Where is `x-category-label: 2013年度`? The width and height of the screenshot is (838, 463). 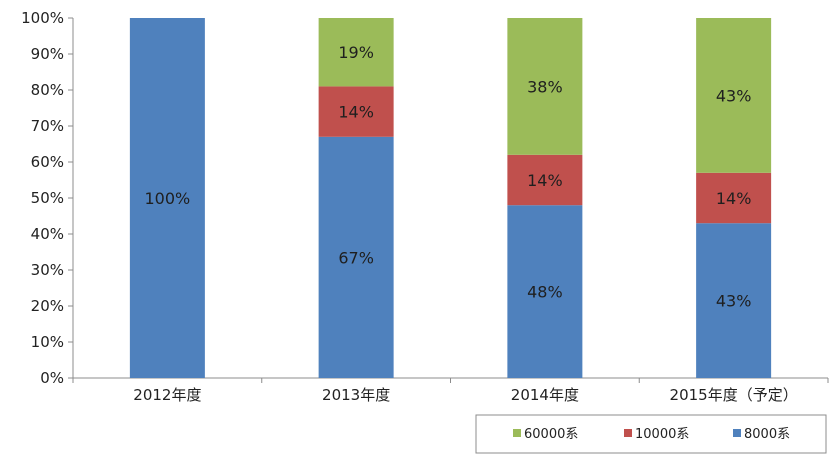
x-category-label: 2013年度 is located at coordinates (356, 395).